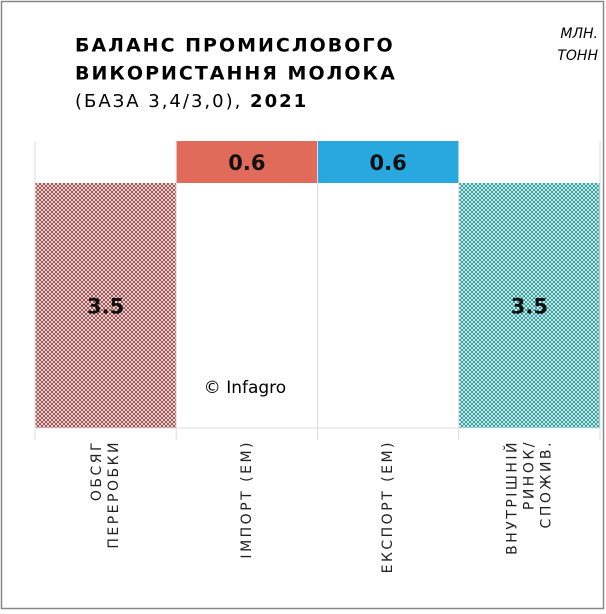 Image resolution: width=606 pixels, height=614 pixels. Describe the element at coordinates (546, 484) in the screenshot. I see `x-tick-label: СПОЖИВ.` at that location.